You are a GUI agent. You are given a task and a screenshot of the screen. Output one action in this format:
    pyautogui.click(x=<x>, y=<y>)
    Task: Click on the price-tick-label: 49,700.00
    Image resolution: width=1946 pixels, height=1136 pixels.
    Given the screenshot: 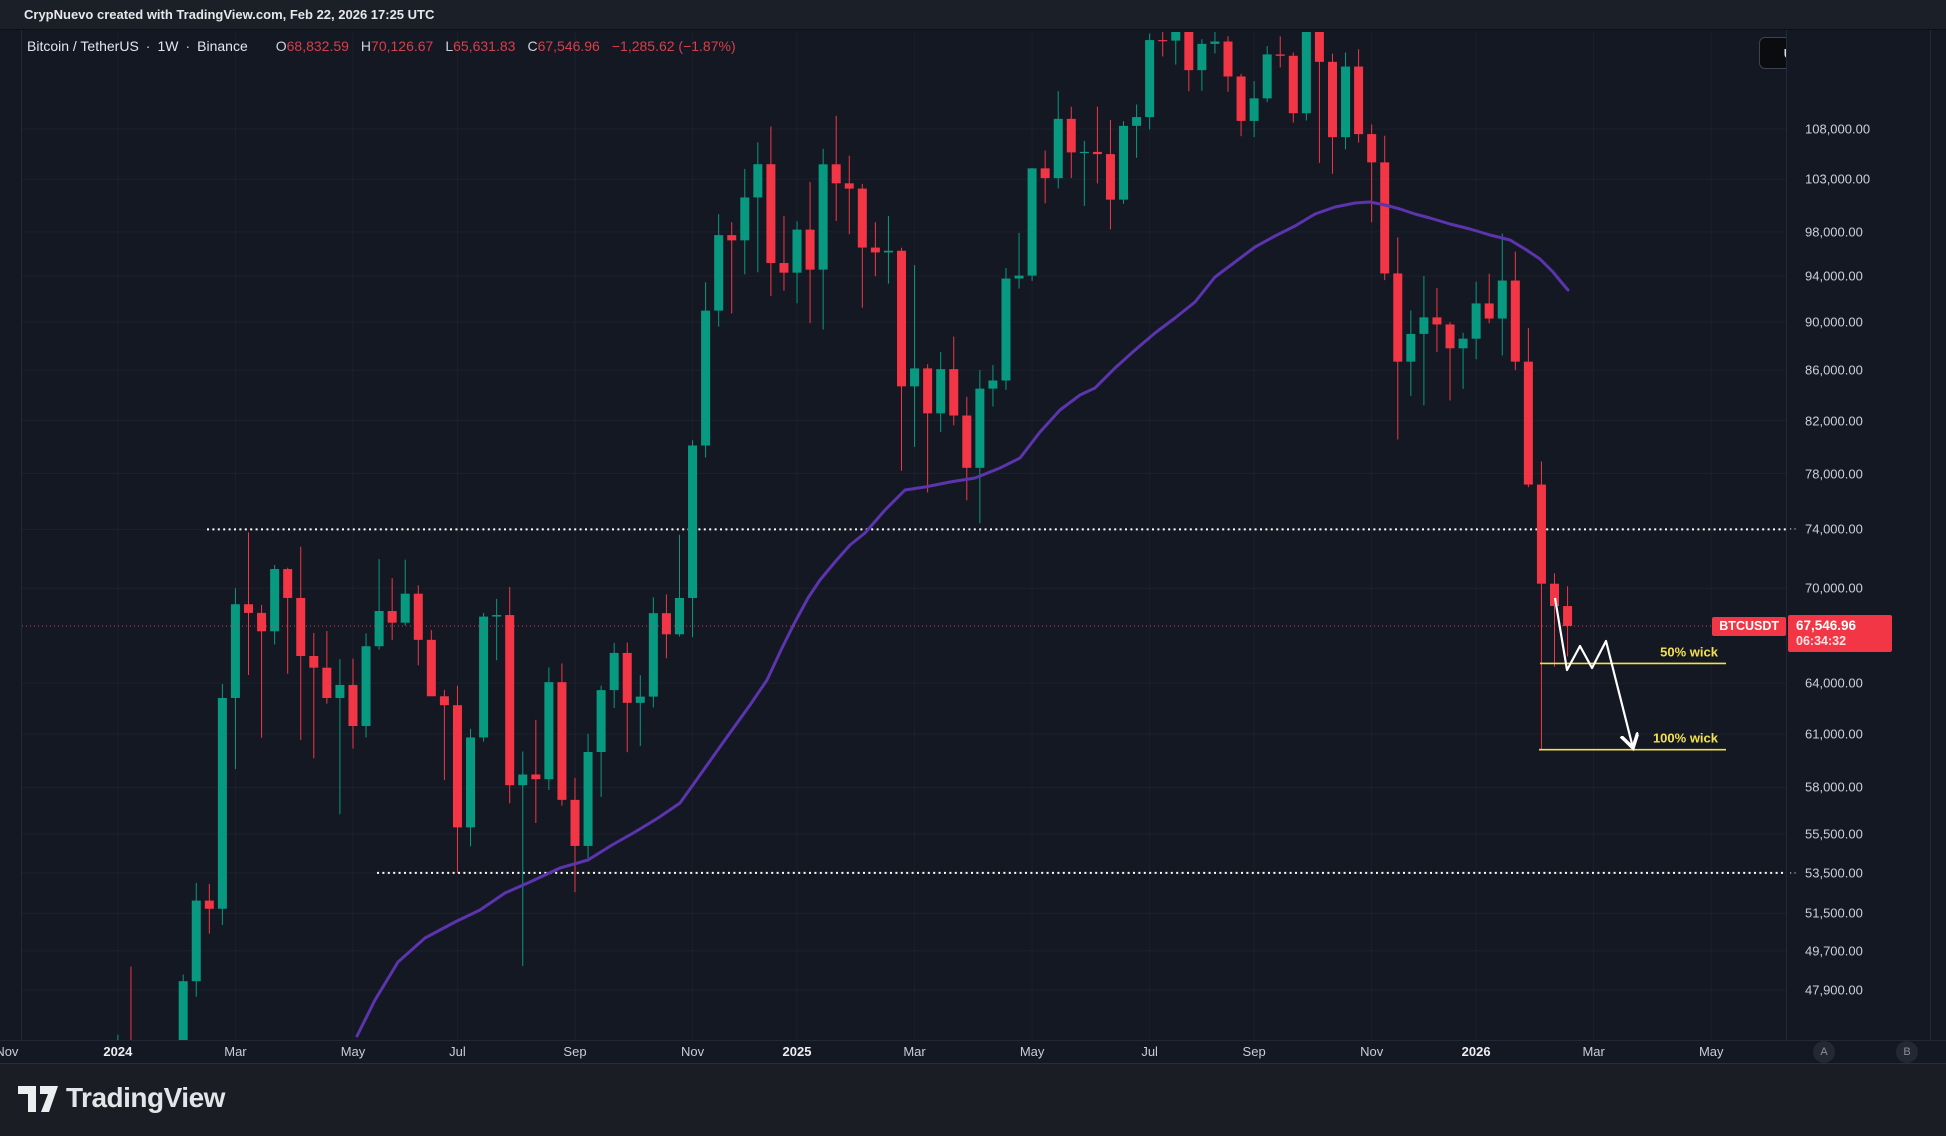 What is the action you would take?
    pyautogui.click(x=1834, y=951)
    